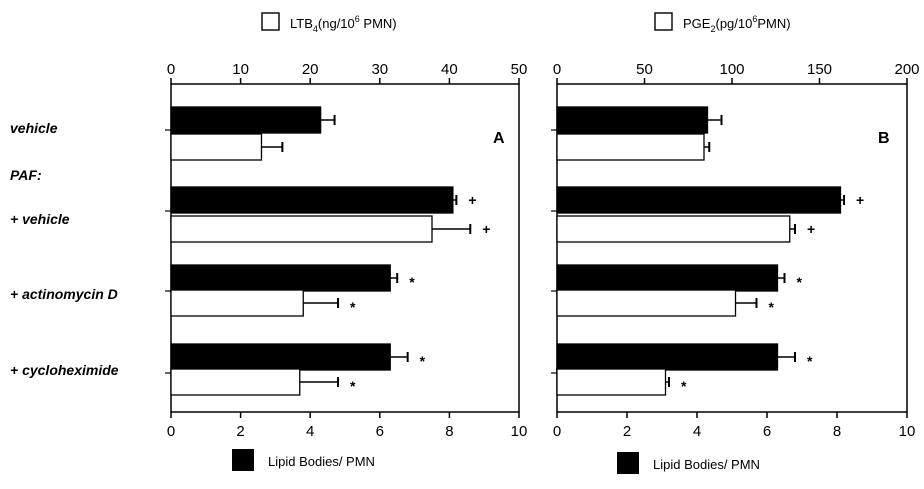  Describe the element at coordinates (379, 69) in the screenshot. I see `top-tick-label: 30` at that location.